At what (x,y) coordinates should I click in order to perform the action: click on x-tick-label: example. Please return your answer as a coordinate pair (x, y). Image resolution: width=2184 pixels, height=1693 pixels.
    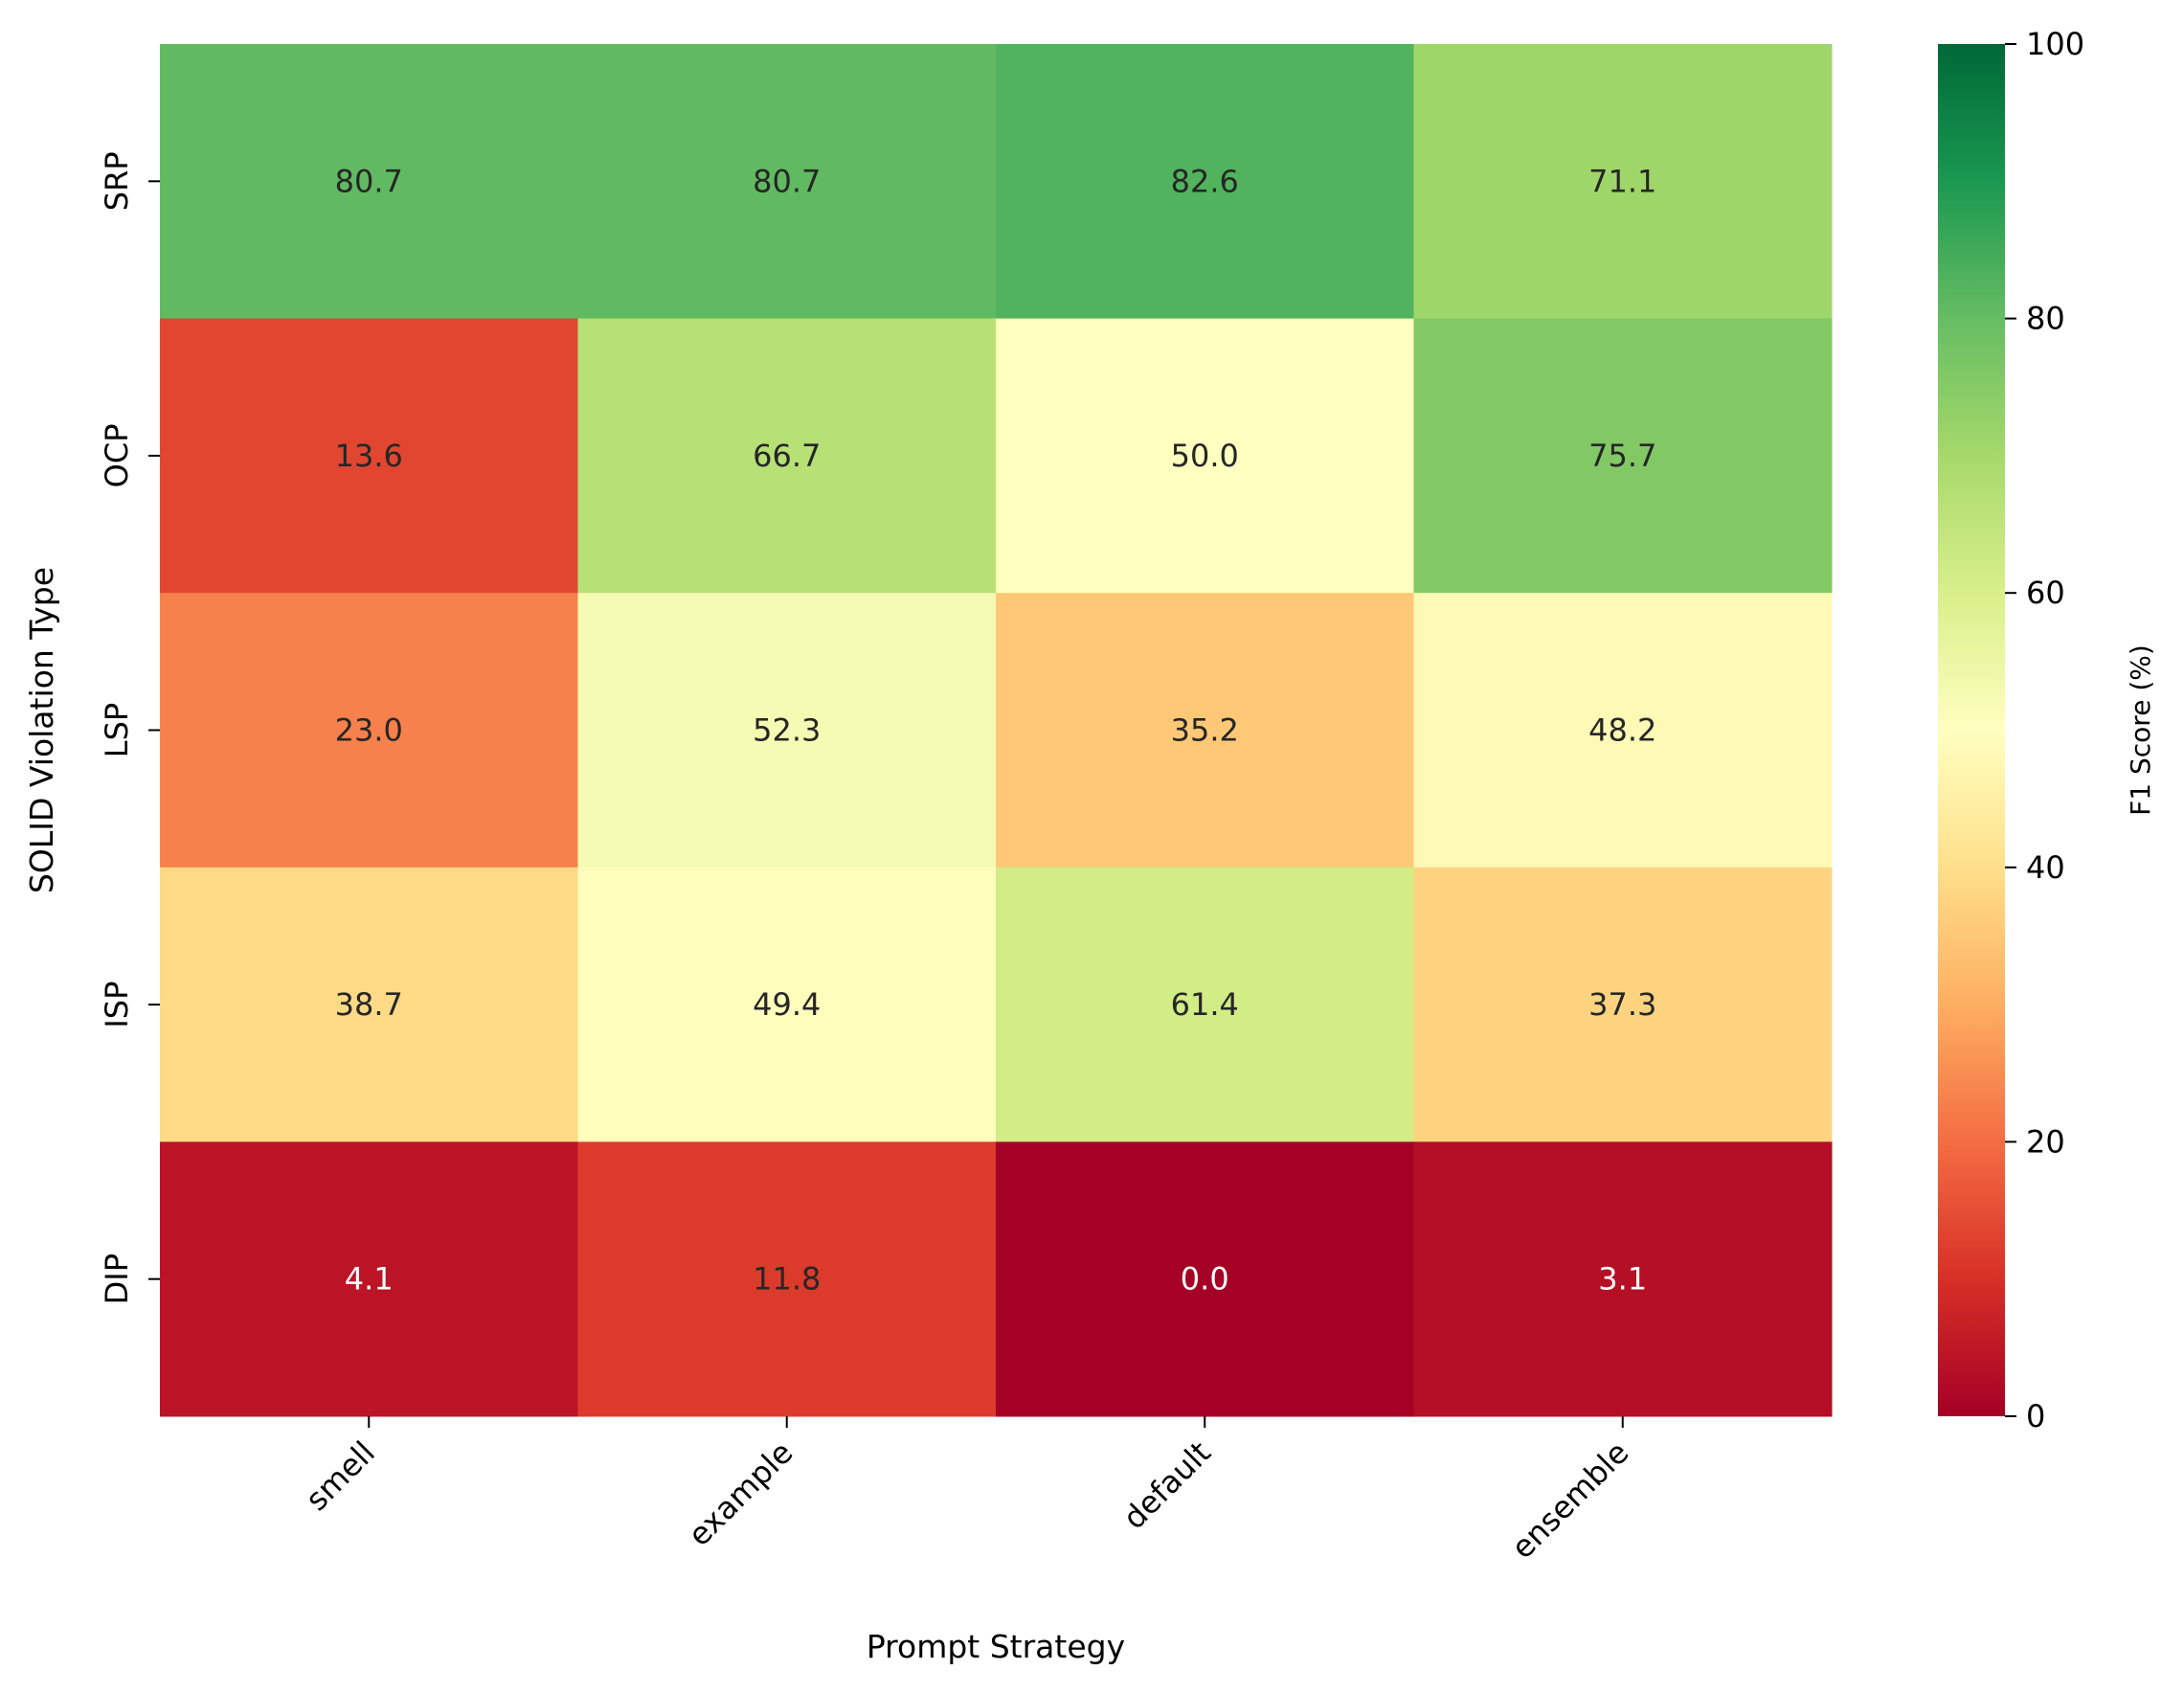
    Looking at the image, I should click on (740, 1493).